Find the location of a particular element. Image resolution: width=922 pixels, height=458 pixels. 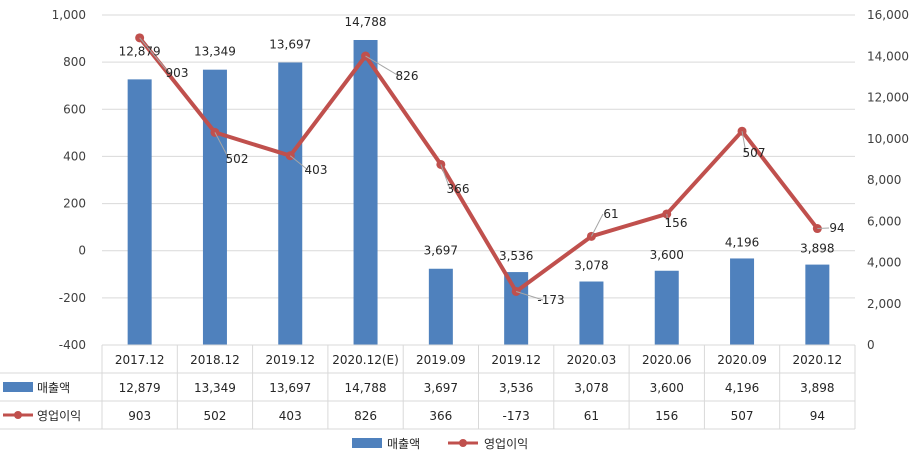

right-tick-label: 14,000 is located at coordinates (888, 56).